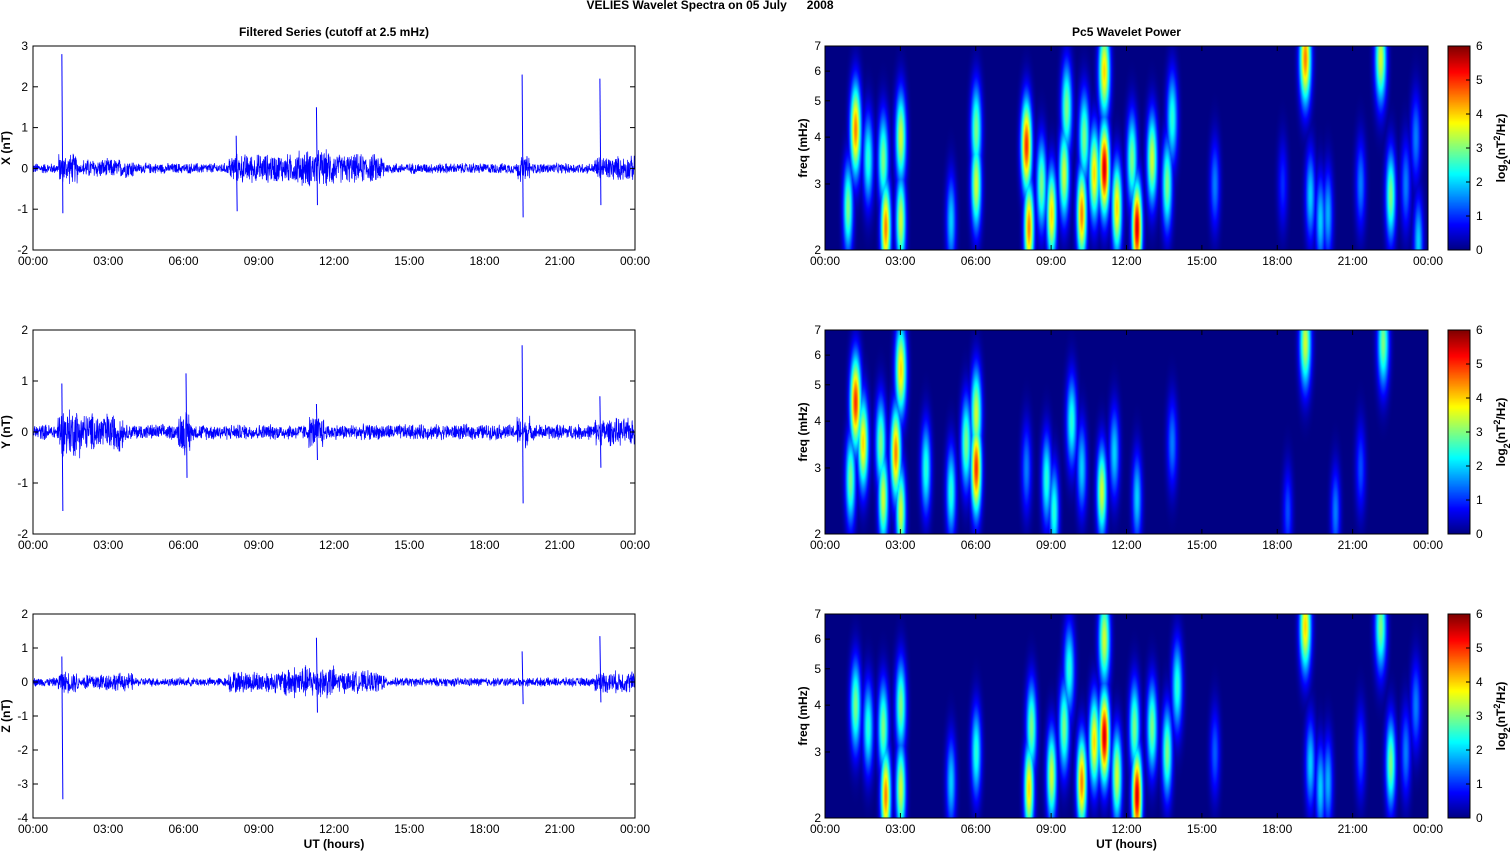 This screenshot has height=851, width=1511. What do you see at coordinates (24, 682) in the screenshot?
I see `y-tick-label: 0` at bounding box center [24, 682].